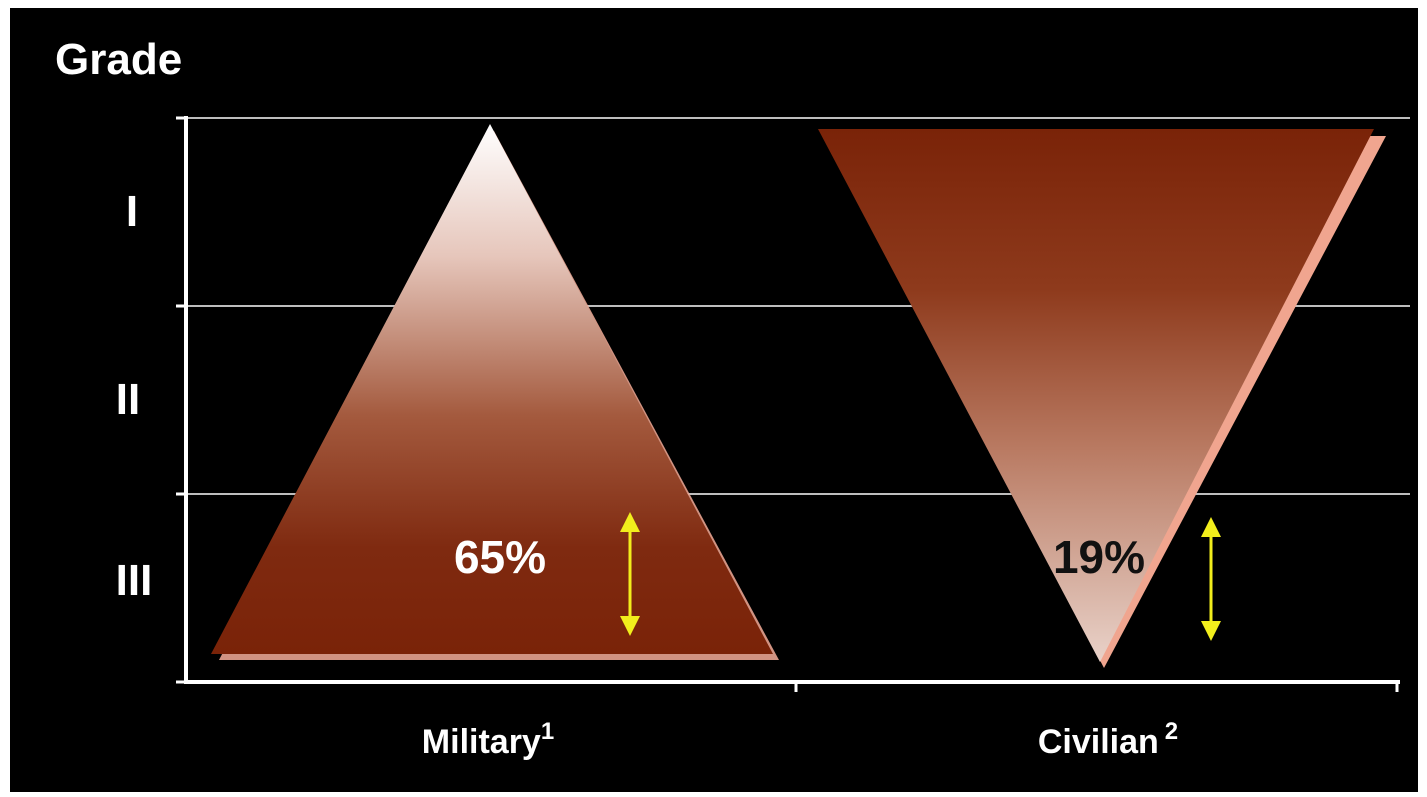 The width and height of the screenshot is (1427, 797). What do you see at coordinates (547, 731) in the screenshot?
I see `military-label-sup: 1` at bounding box center [547, 731].